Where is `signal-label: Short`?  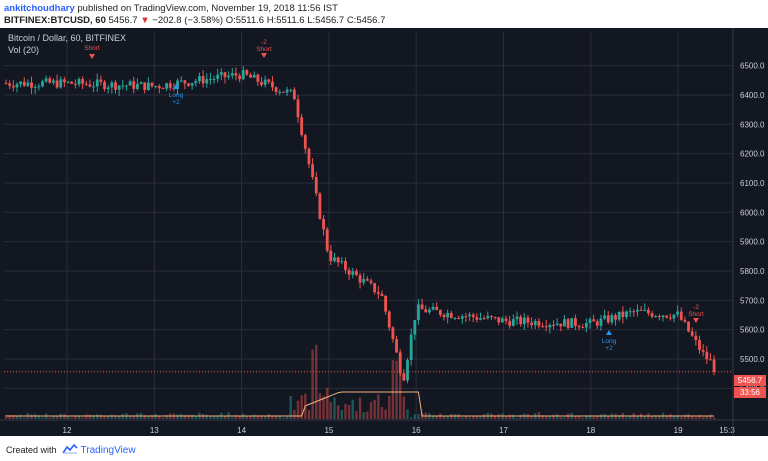 signal-label: Short is located at coordinates (696, 314).